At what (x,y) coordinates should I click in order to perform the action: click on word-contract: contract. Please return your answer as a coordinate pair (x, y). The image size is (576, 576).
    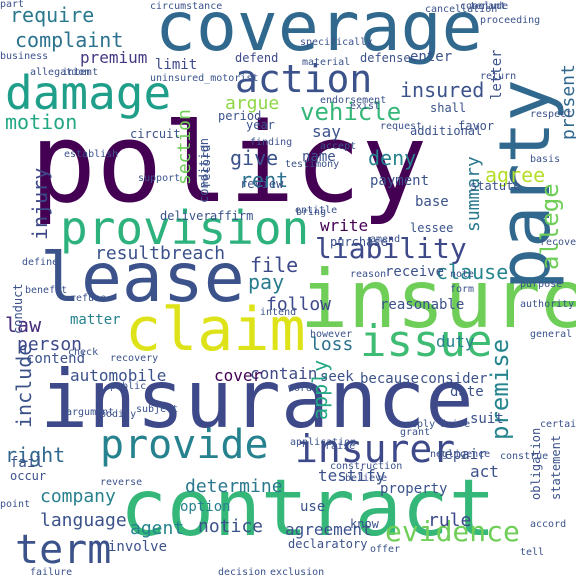
    Looking at the image, I should click on (308, 509).